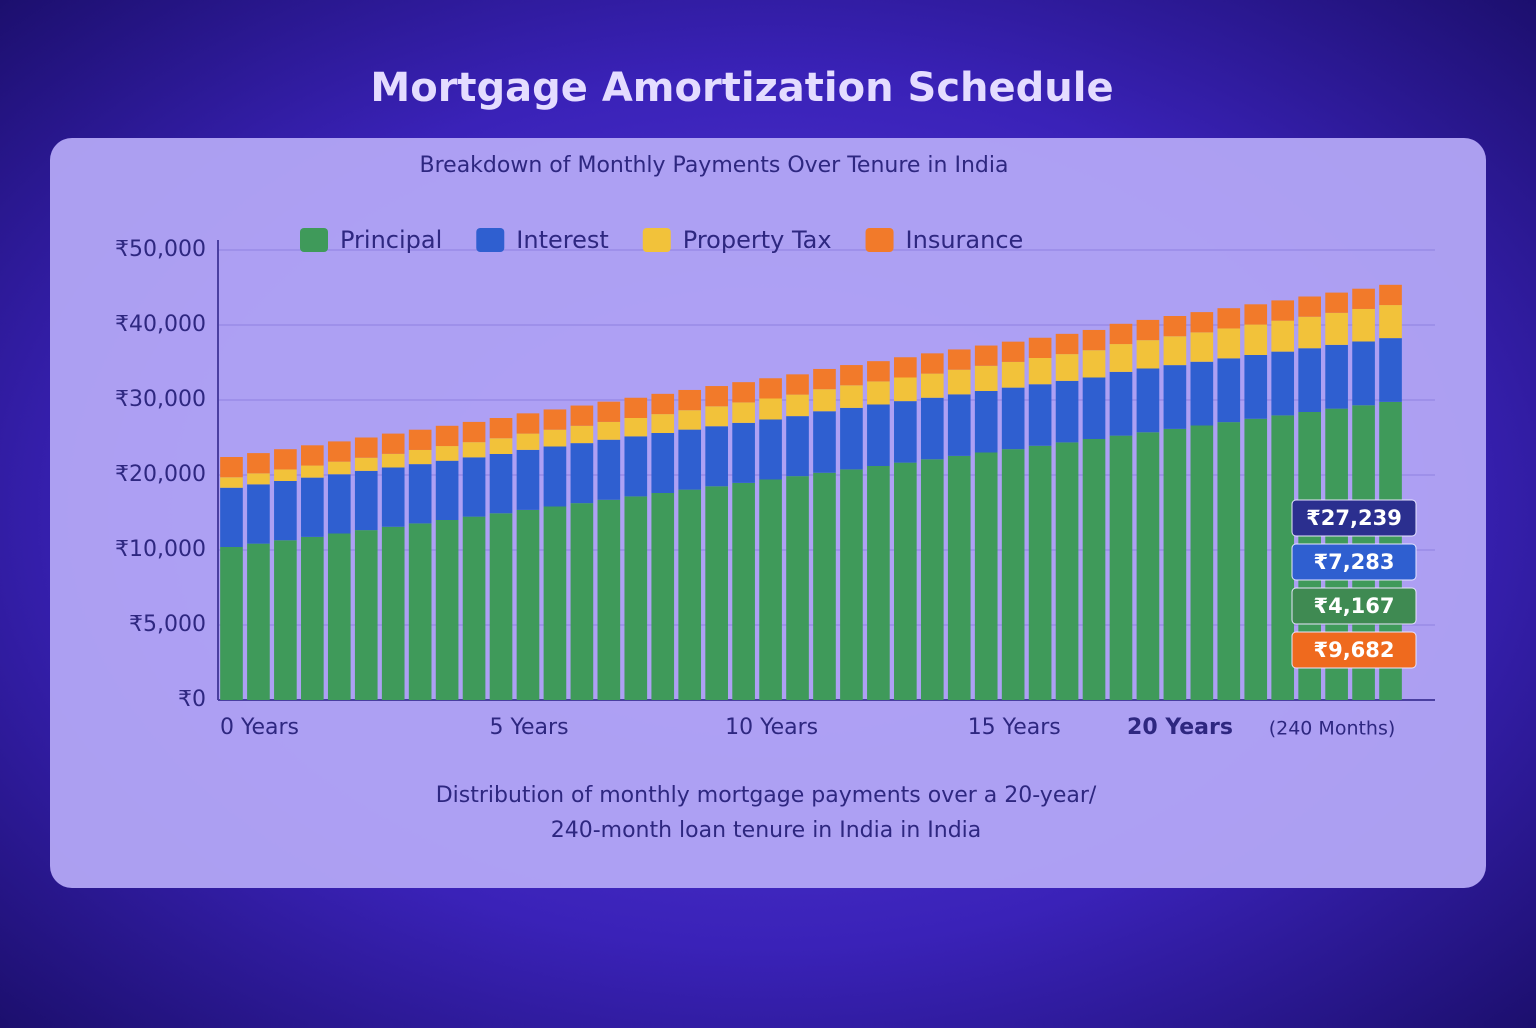 The width and height of the screenshot is (1536, 1028). I want to click on y-tick-label: ₹50,000, so click(160, 249).